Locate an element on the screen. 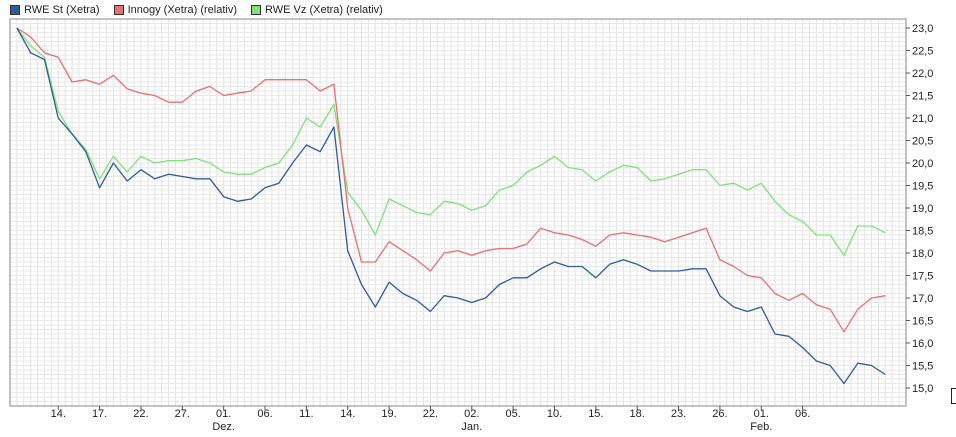 The image size is (956, 437). legend-label-innogy: Innogy (Xetra) (relativ) is located at coordinates (182, 10).